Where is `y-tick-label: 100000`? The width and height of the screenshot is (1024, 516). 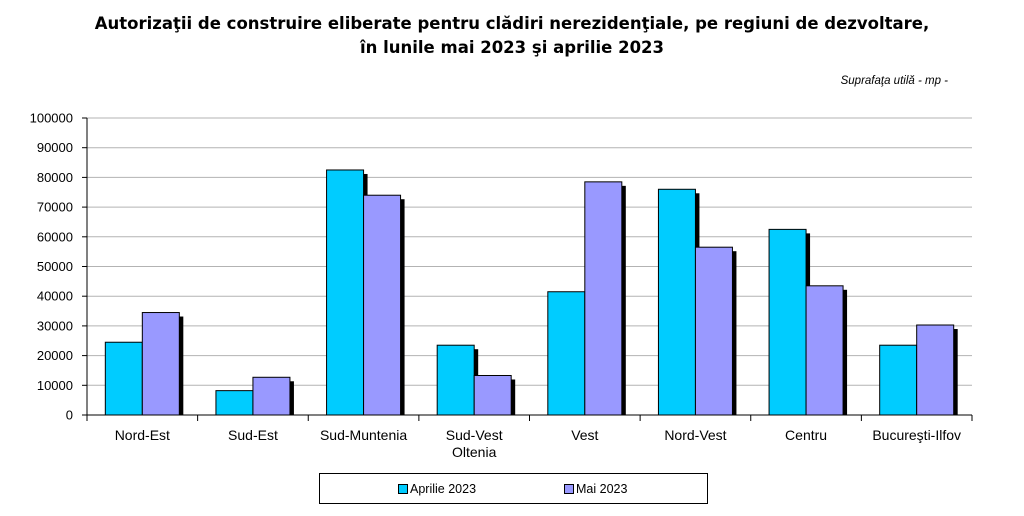
y-tick-label: 100000 is located at coordinates (51, 118).